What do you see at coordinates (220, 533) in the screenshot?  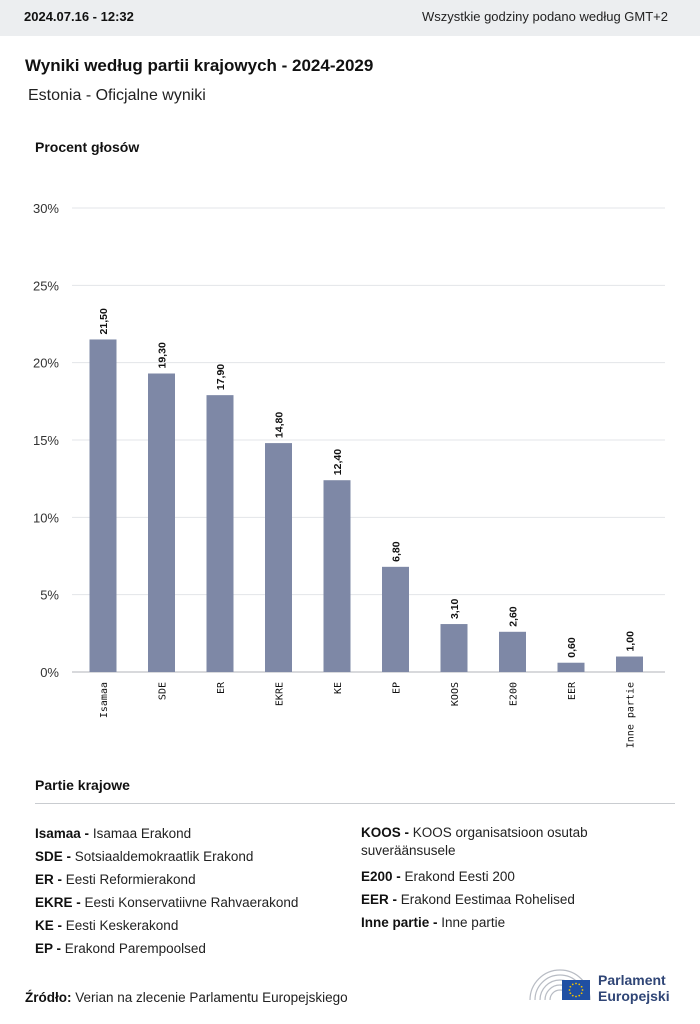 I see `bar-er` at bounding box center [220, 533].